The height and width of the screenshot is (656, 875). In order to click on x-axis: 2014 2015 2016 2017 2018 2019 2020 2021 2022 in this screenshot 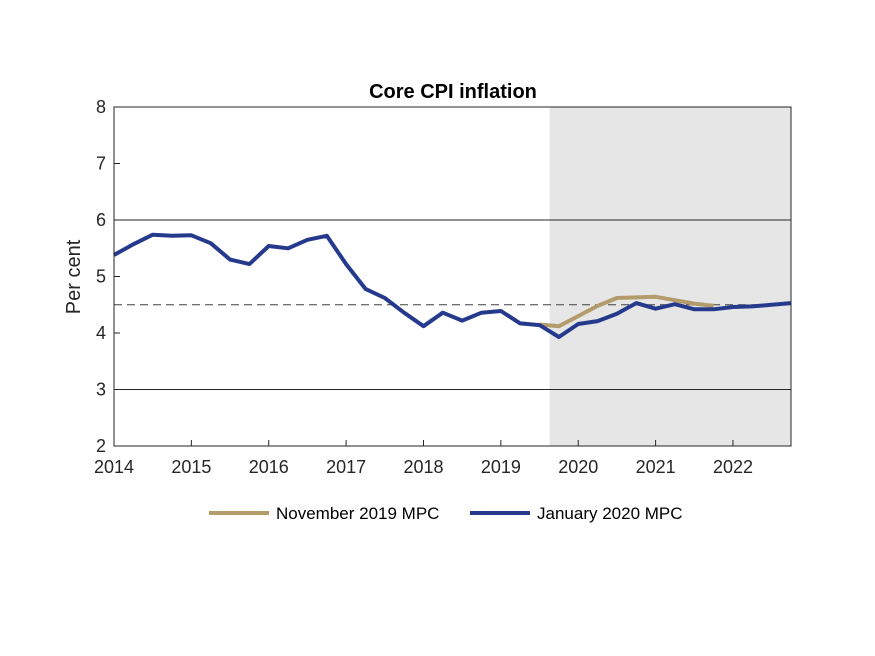, I will do `click(423, 458)`.